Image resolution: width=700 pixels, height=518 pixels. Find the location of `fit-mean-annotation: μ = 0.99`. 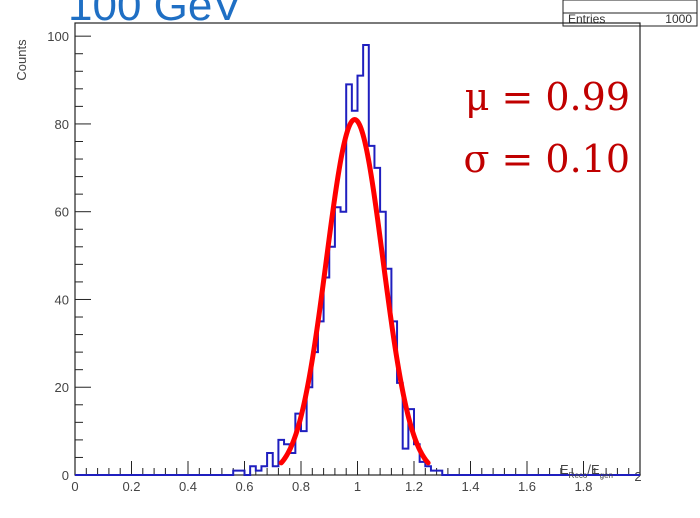

fit-mean-annotation: μ = 0.99 is located at coordinates (547, 97).